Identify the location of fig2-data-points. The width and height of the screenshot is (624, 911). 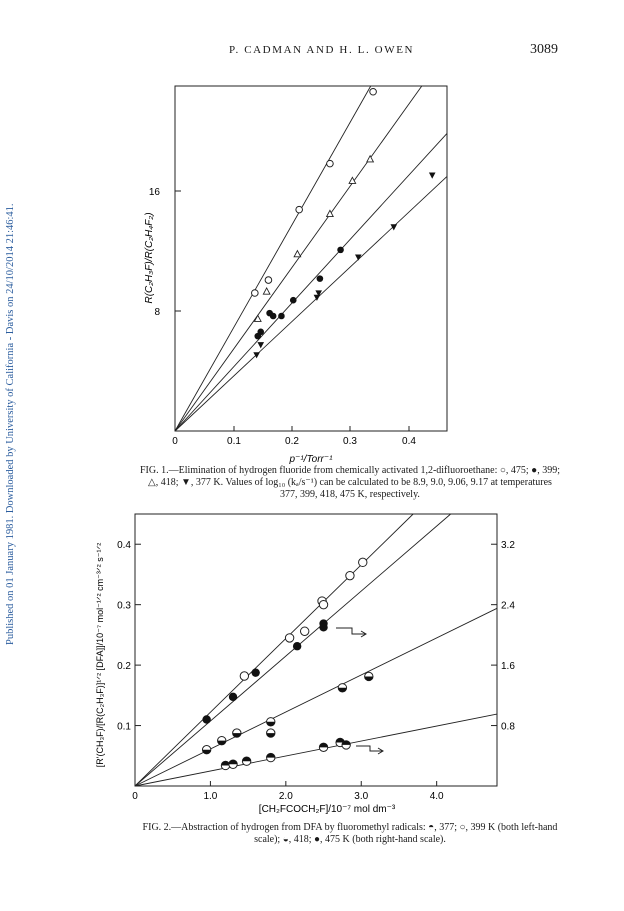
(287, 664).